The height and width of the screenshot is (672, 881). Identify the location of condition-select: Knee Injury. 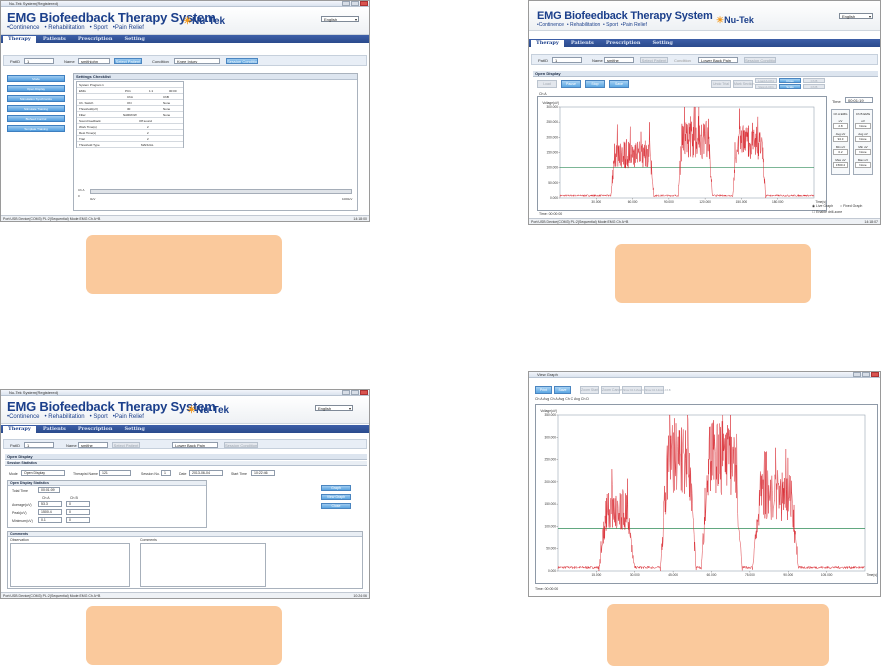
(197, 61).